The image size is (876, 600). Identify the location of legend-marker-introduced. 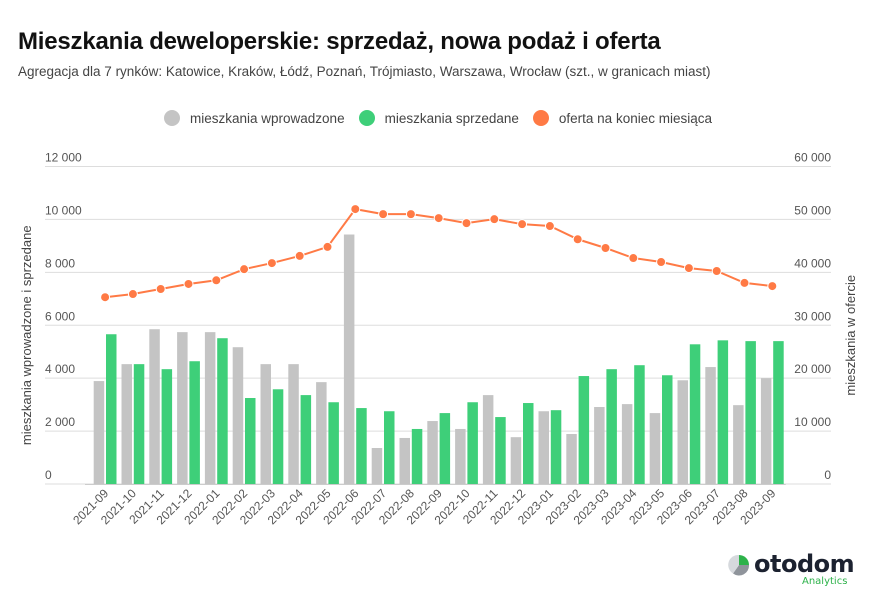
(172, 118).